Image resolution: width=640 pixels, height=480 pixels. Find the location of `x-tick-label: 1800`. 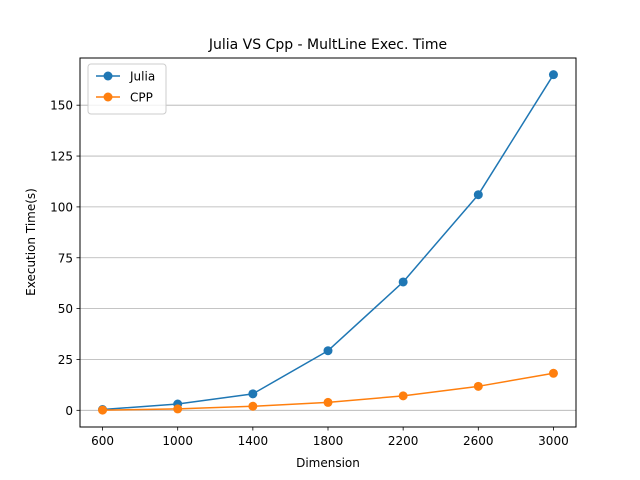

x-tick-label: 1800 is located at coordinates (328, 441).